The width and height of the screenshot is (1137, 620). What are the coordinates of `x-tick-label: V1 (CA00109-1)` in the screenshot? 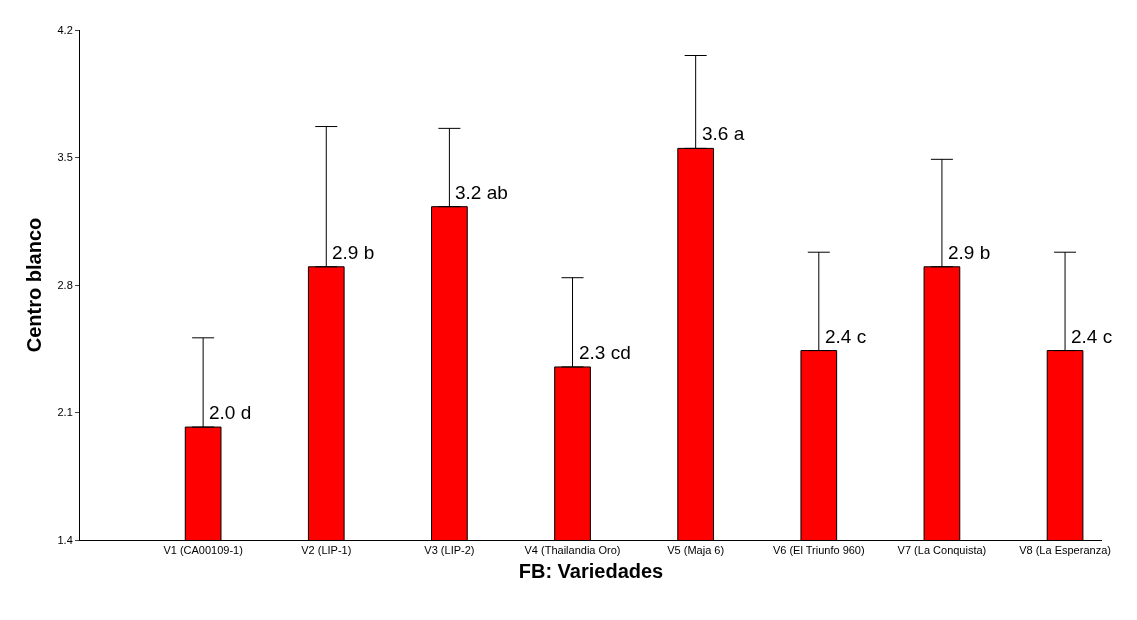 It's located at (203, 550).